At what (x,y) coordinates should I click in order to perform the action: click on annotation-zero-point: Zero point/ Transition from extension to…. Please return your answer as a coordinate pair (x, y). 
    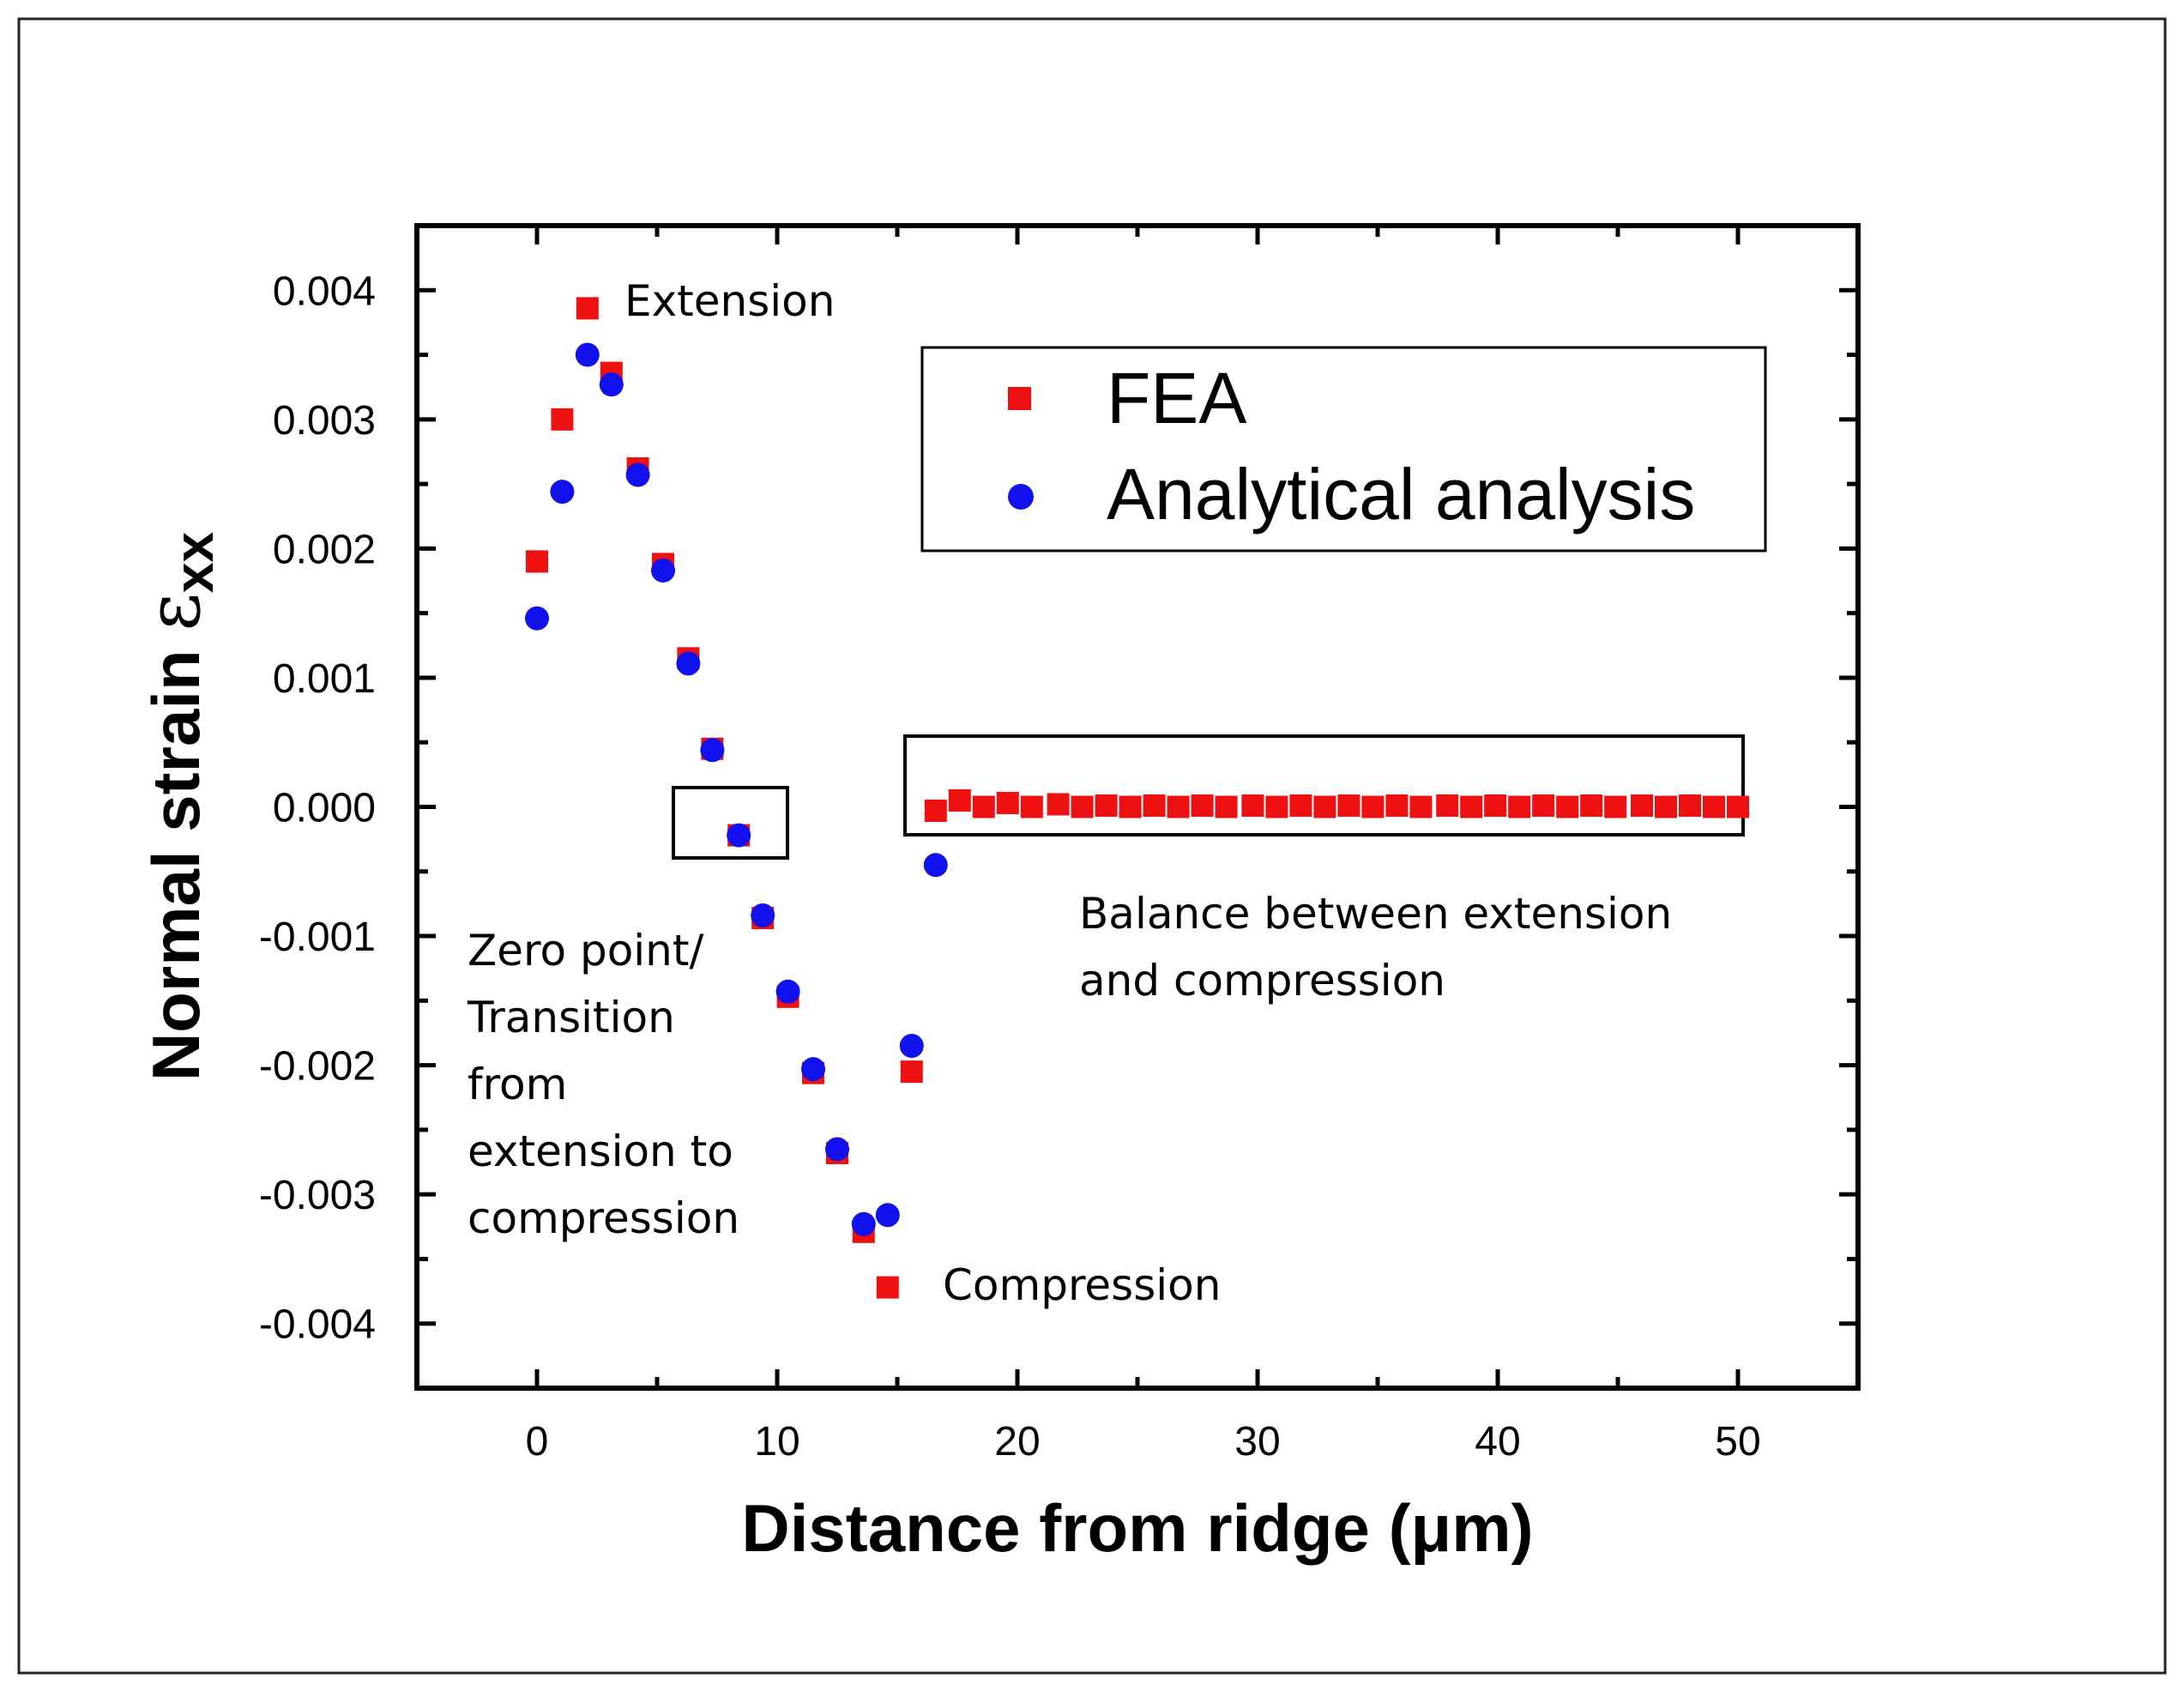
    Looking at the image, I should click on (607, 1084).